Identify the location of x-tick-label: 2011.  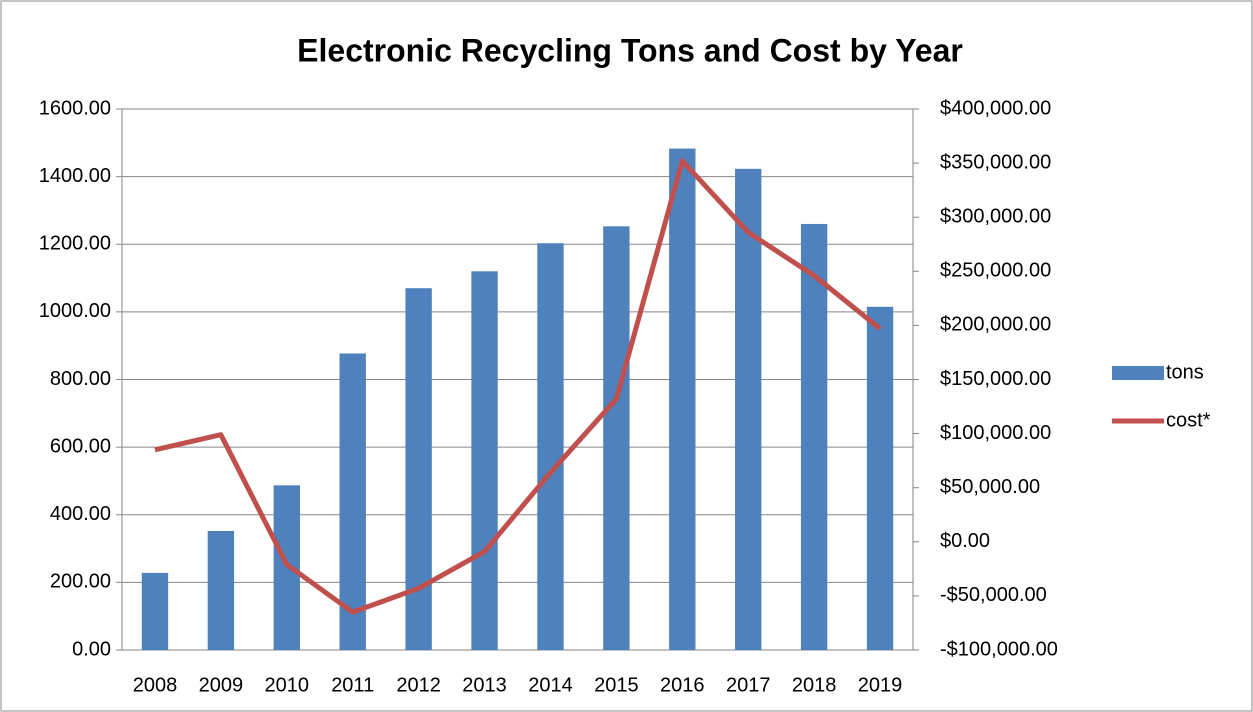
(352, 685).